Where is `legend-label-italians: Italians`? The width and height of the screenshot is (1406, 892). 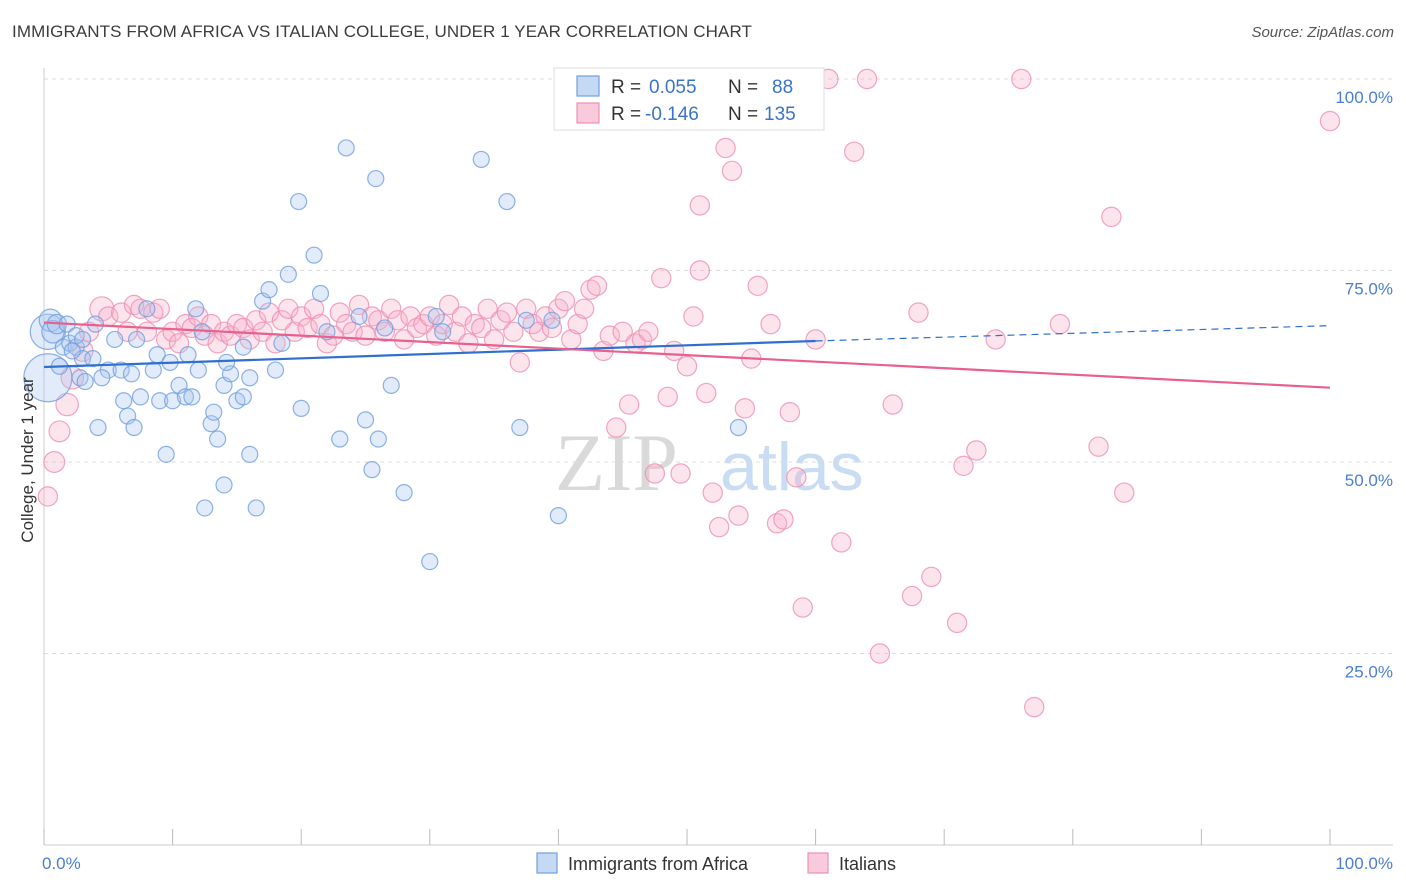 legend-label-italians: Italians is located at coordinates (867, 864).